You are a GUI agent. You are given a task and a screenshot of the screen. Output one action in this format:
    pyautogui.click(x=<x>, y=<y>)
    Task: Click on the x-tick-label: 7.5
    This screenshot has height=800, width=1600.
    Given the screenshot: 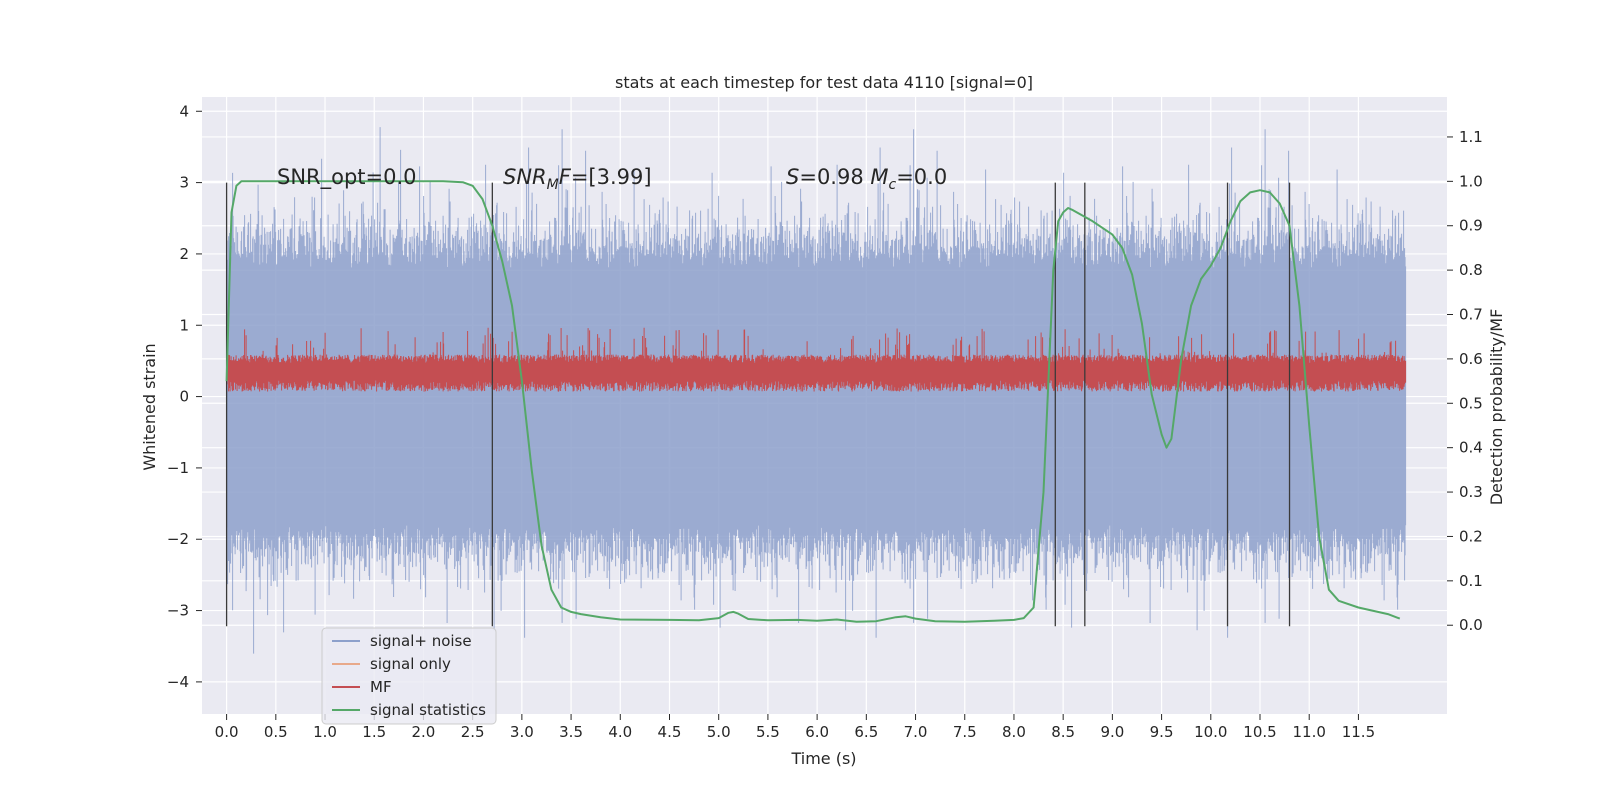 What is the action you would take?
    pyautogui.click(x=965, y=732)
    